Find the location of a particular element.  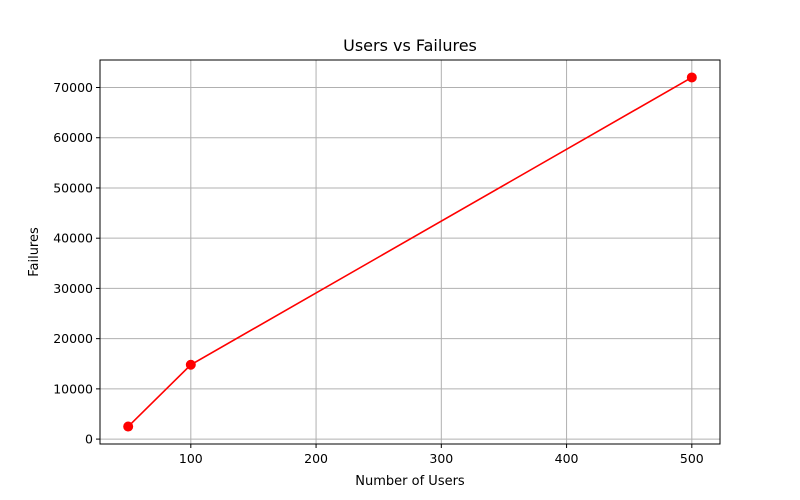

x-tick-label: 300 is located at coordinates (441, 458).